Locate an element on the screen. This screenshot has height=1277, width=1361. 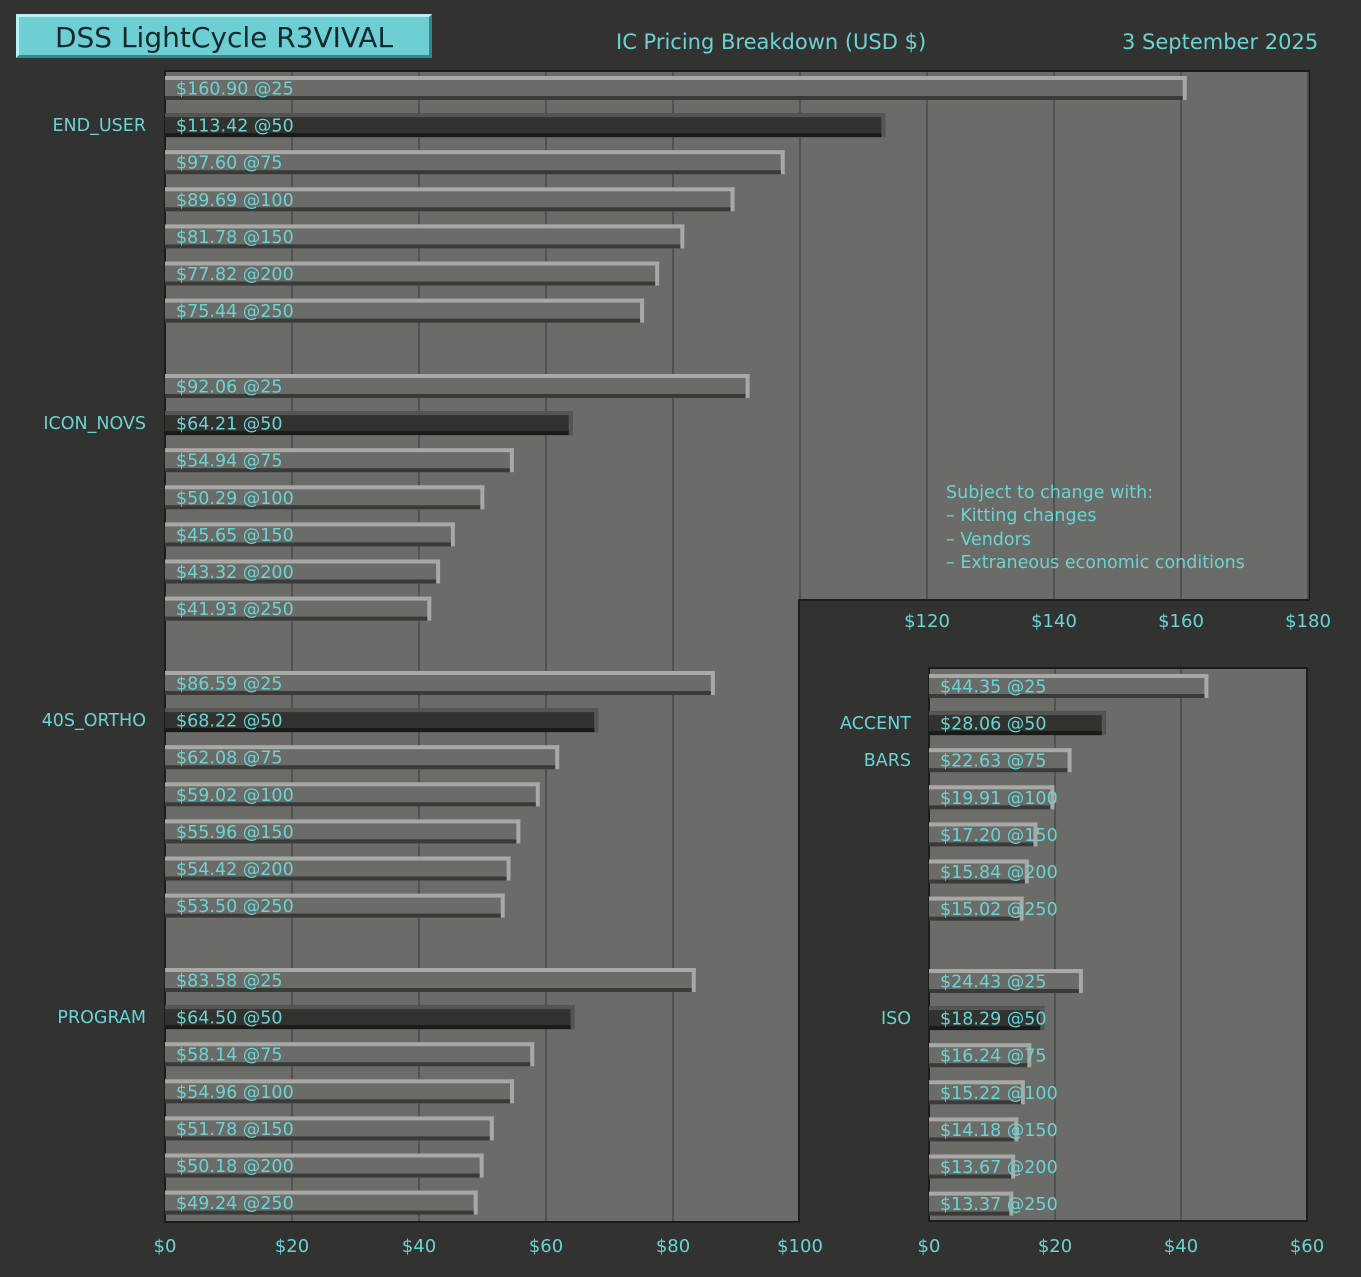
bar-label: $97.60 @75 is located at coordinates (229, 164).